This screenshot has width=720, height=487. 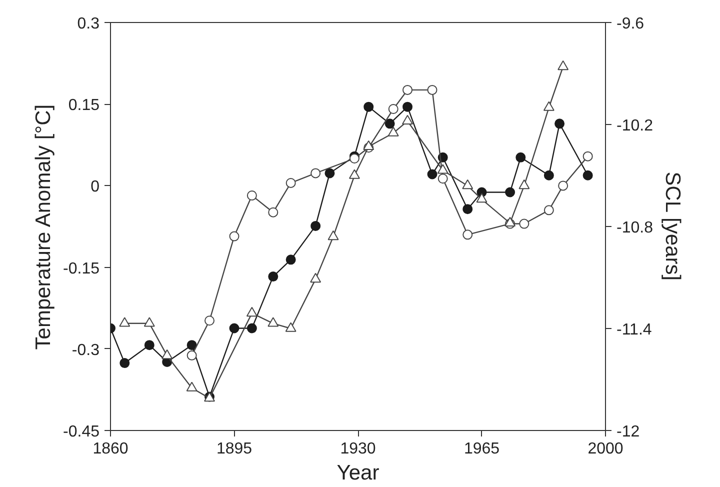 I want to click on y2-tick-label: -11.4, so click(x=634, y=330).